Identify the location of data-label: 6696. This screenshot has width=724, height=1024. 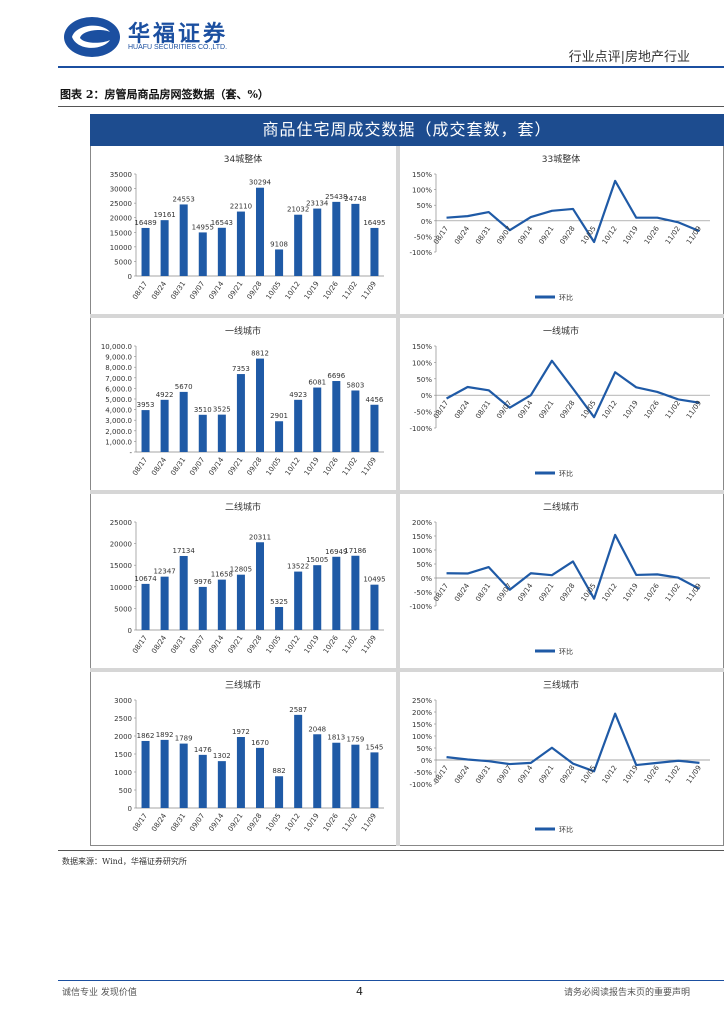
(336, 376).